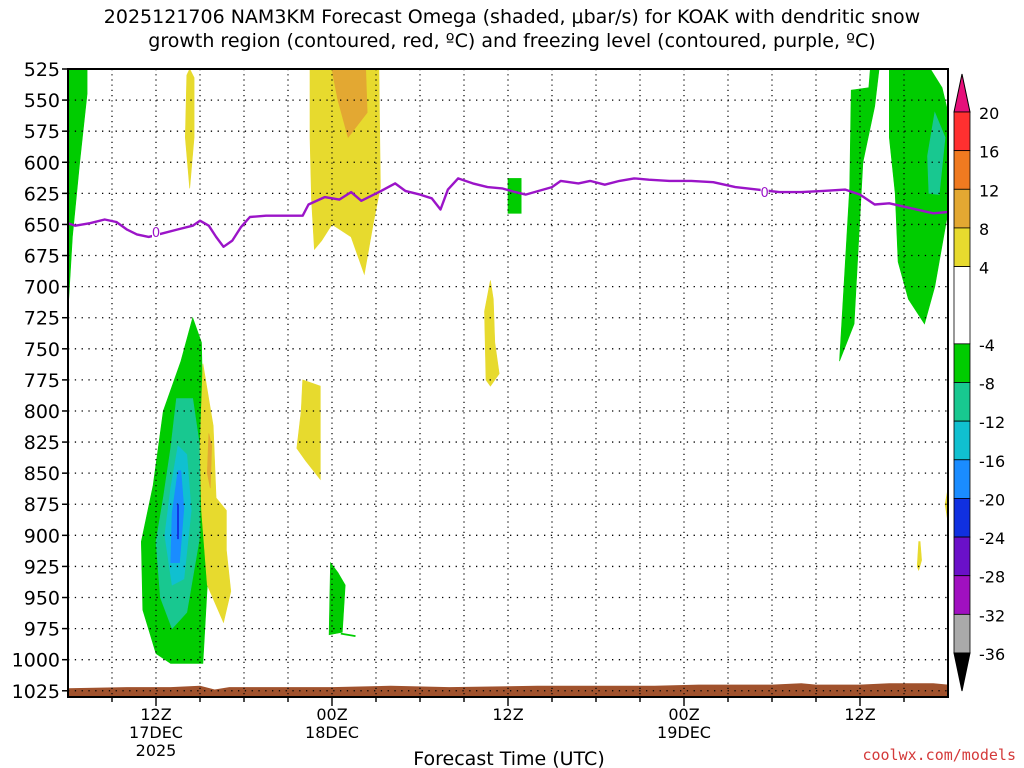 The image size is (1024, 768). Describe the element at coordinates (42, 474) in the screenshot. I see `y-tick-label-850: 850` at that location.